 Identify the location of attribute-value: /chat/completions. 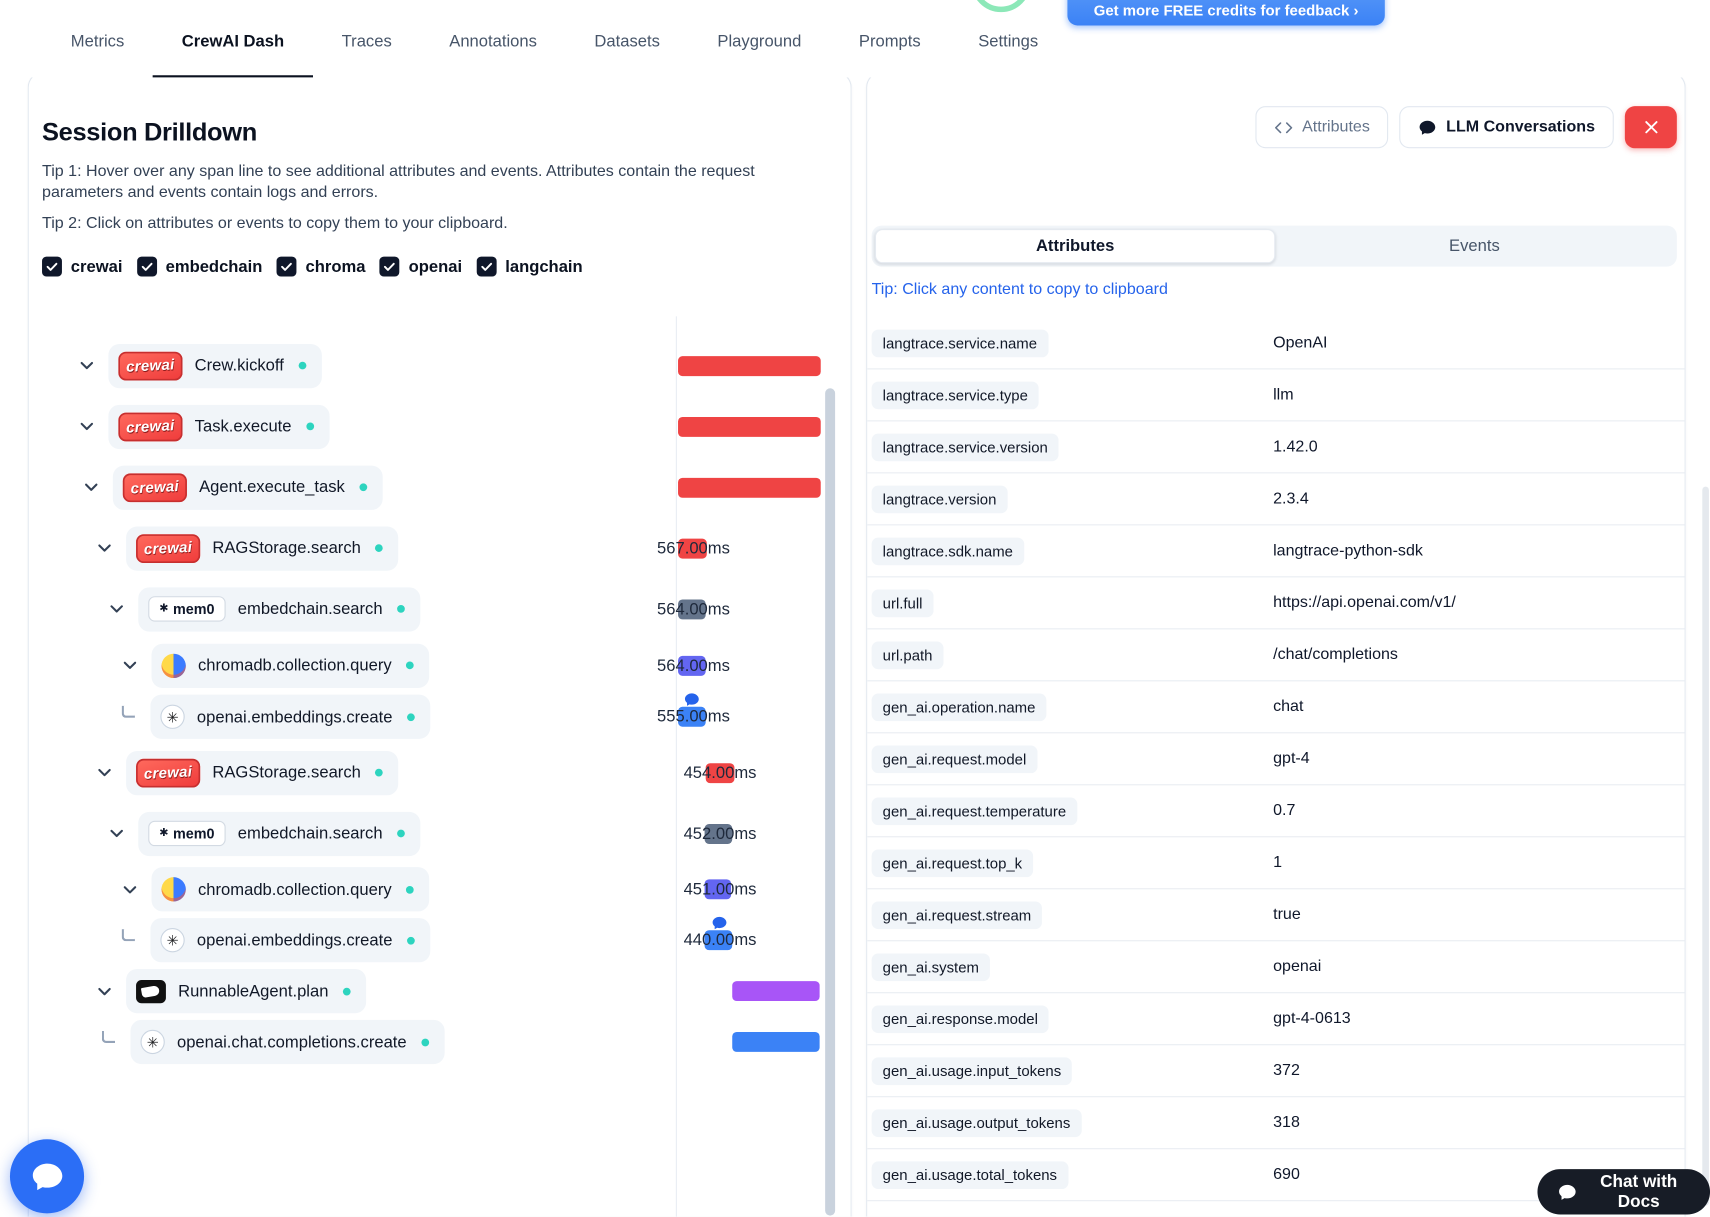
(1335, 654).